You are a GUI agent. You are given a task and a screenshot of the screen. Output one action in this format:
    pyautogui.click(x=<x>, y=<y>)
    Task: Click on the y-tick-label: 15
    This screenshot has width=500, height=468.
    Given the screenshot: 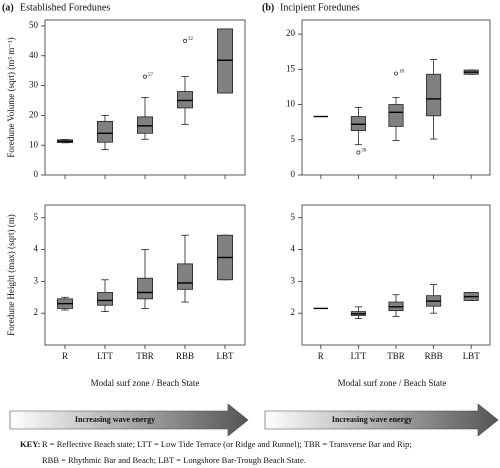 What is the action you would take?
    pyautogui.click(x=291, y=68)
    